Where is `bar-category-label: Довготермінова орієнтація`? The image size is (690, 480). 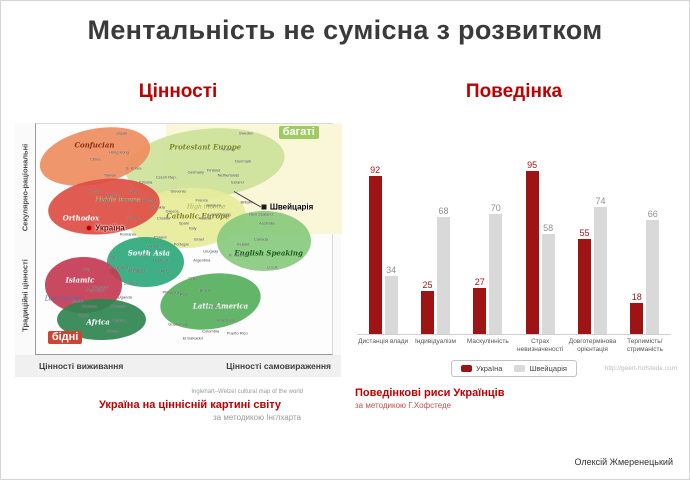 bar-category-label: Довготермінова орієнтація is located at coordinates (592, 346).